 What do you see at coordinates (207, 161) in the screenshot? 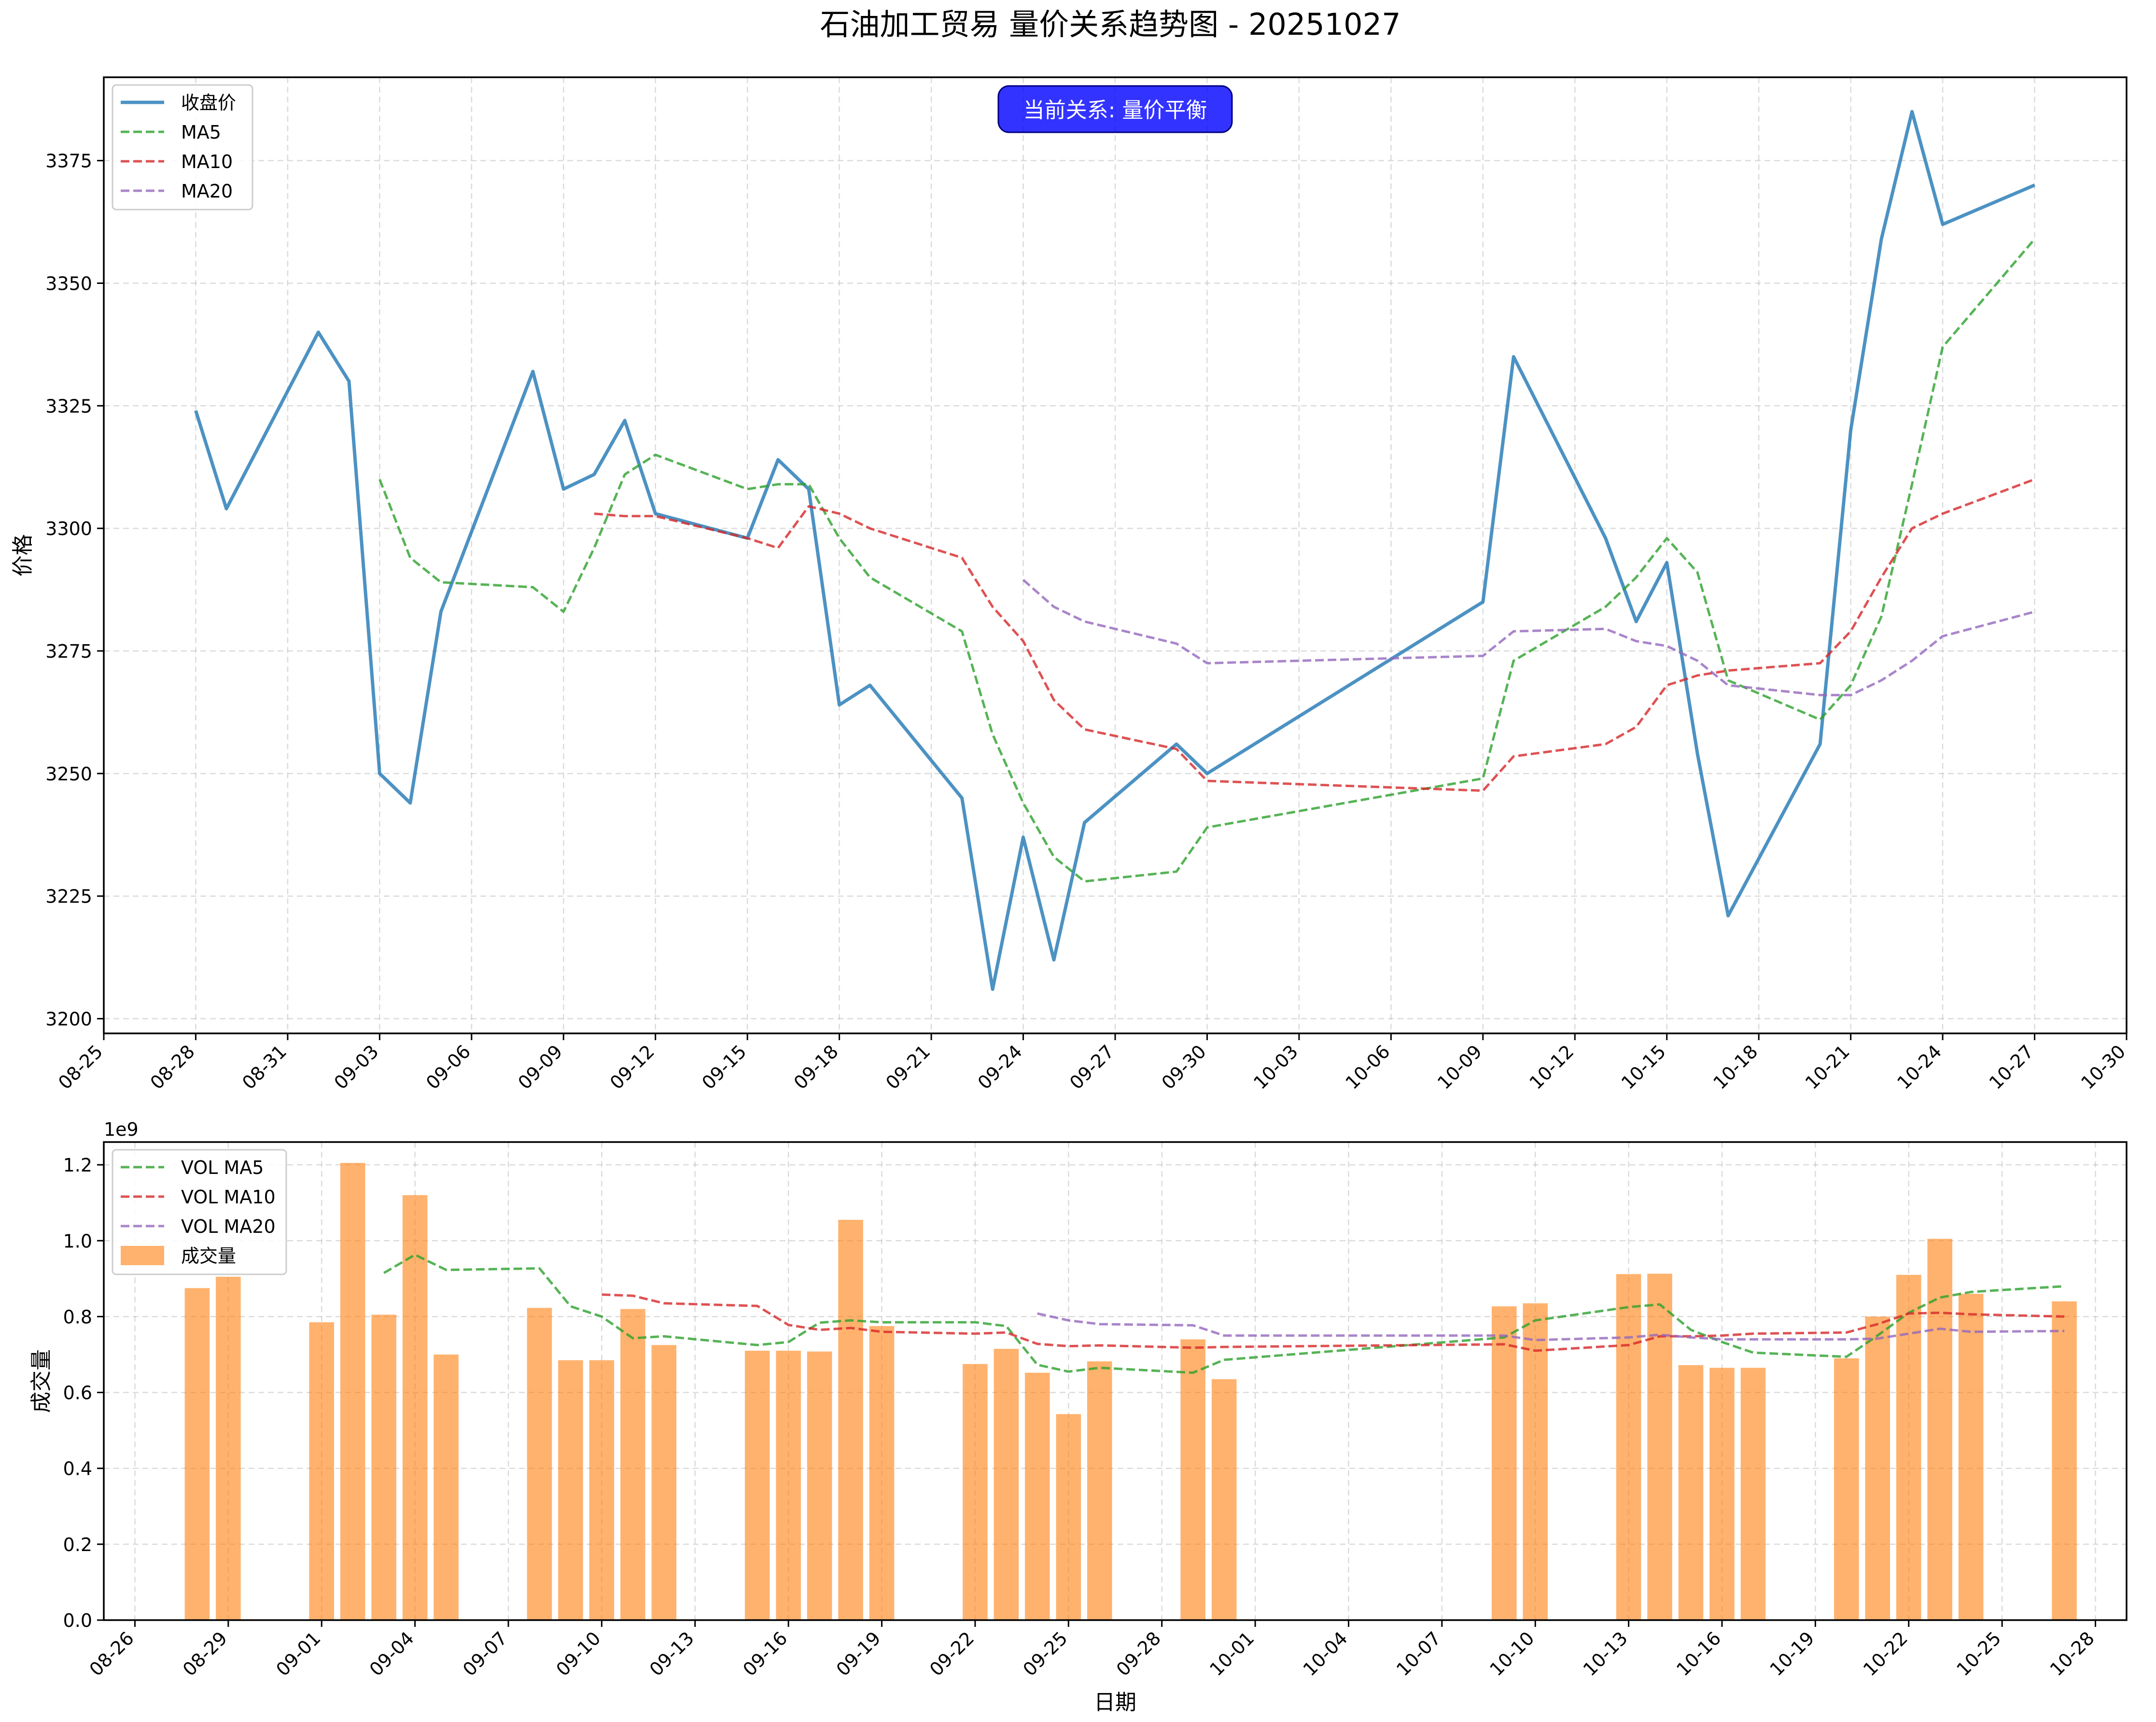
I see `legend-label-ma10: MA10` at bounding box center [207, 161].